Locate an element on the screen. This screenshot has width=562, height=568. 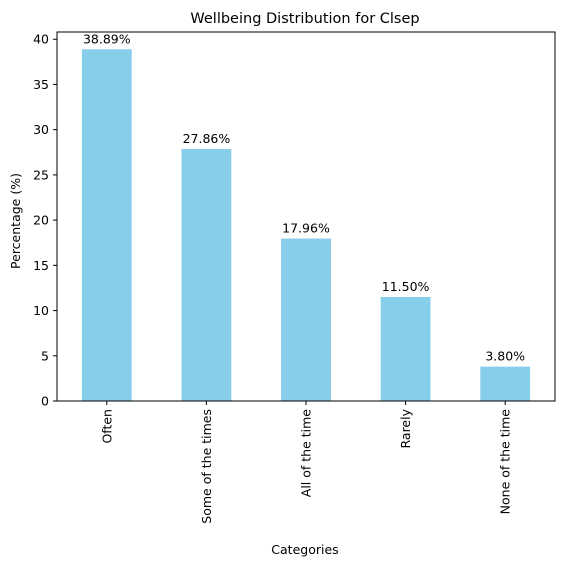
x-tick-label: All of the time is located at coordinates (306, 453).